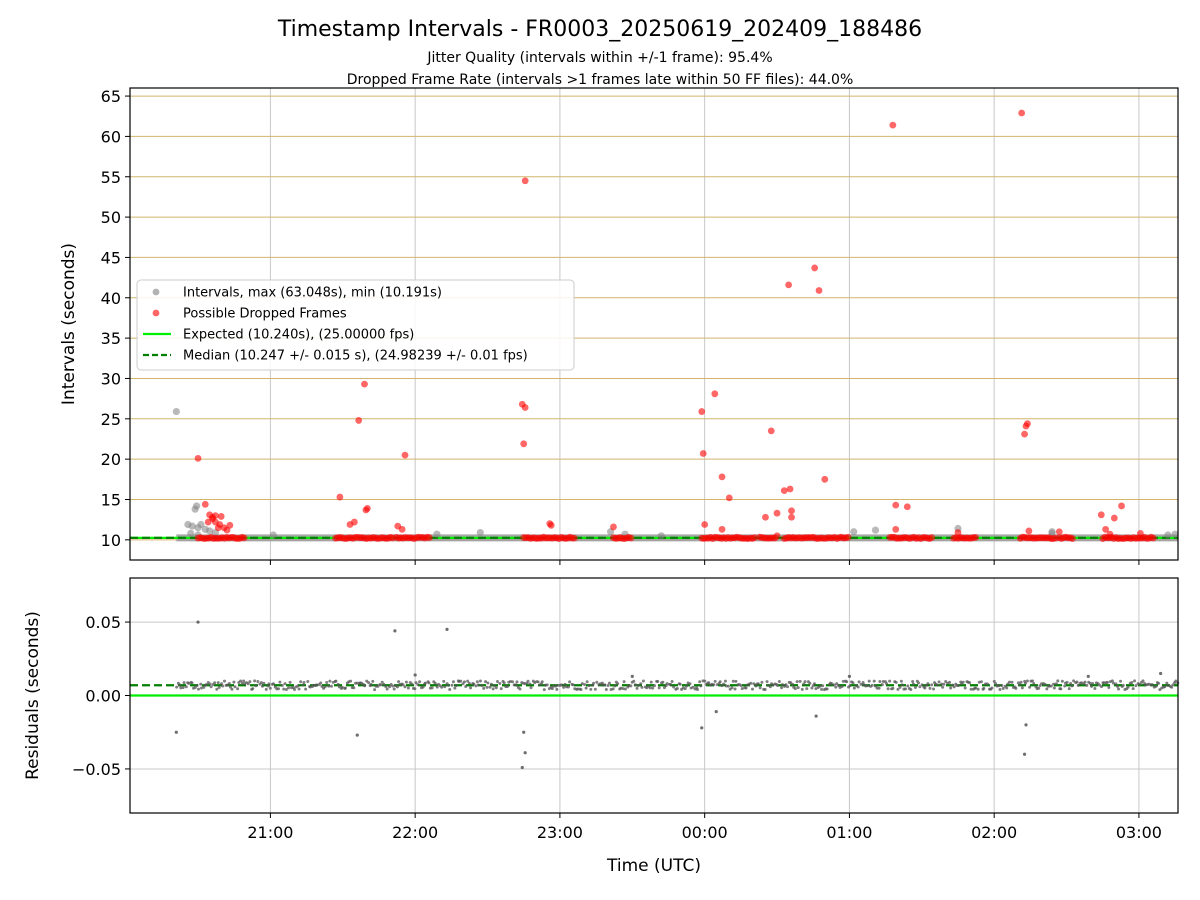  I want to click on intervals-y-tick-label: 30, so click(111, 378).